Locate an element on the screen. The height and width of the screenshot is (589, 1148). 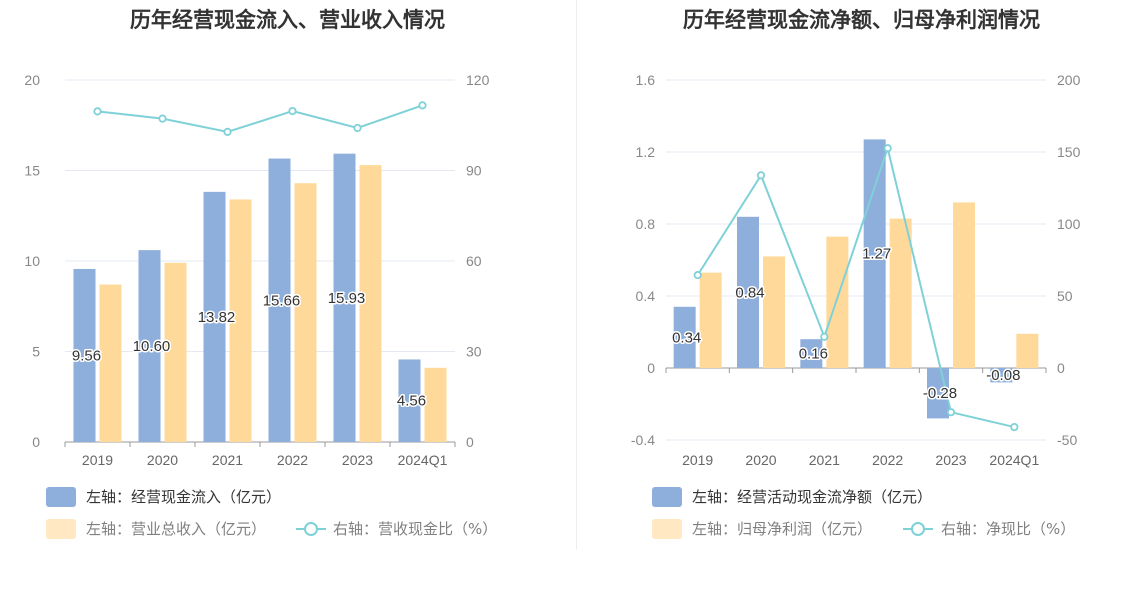
right-axis-tick: 100 is located at coordinates (1069, 224).